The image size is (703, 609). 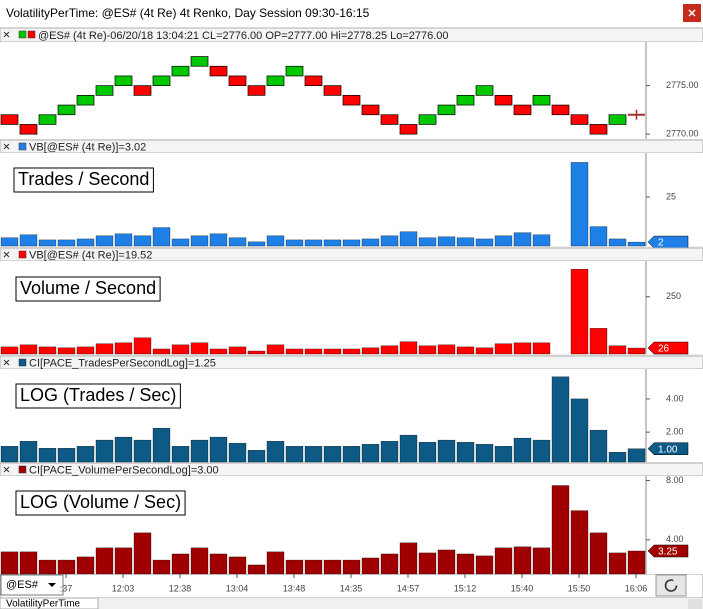 I want to click on y-tick-label: 25, so click(x=671, y=196).